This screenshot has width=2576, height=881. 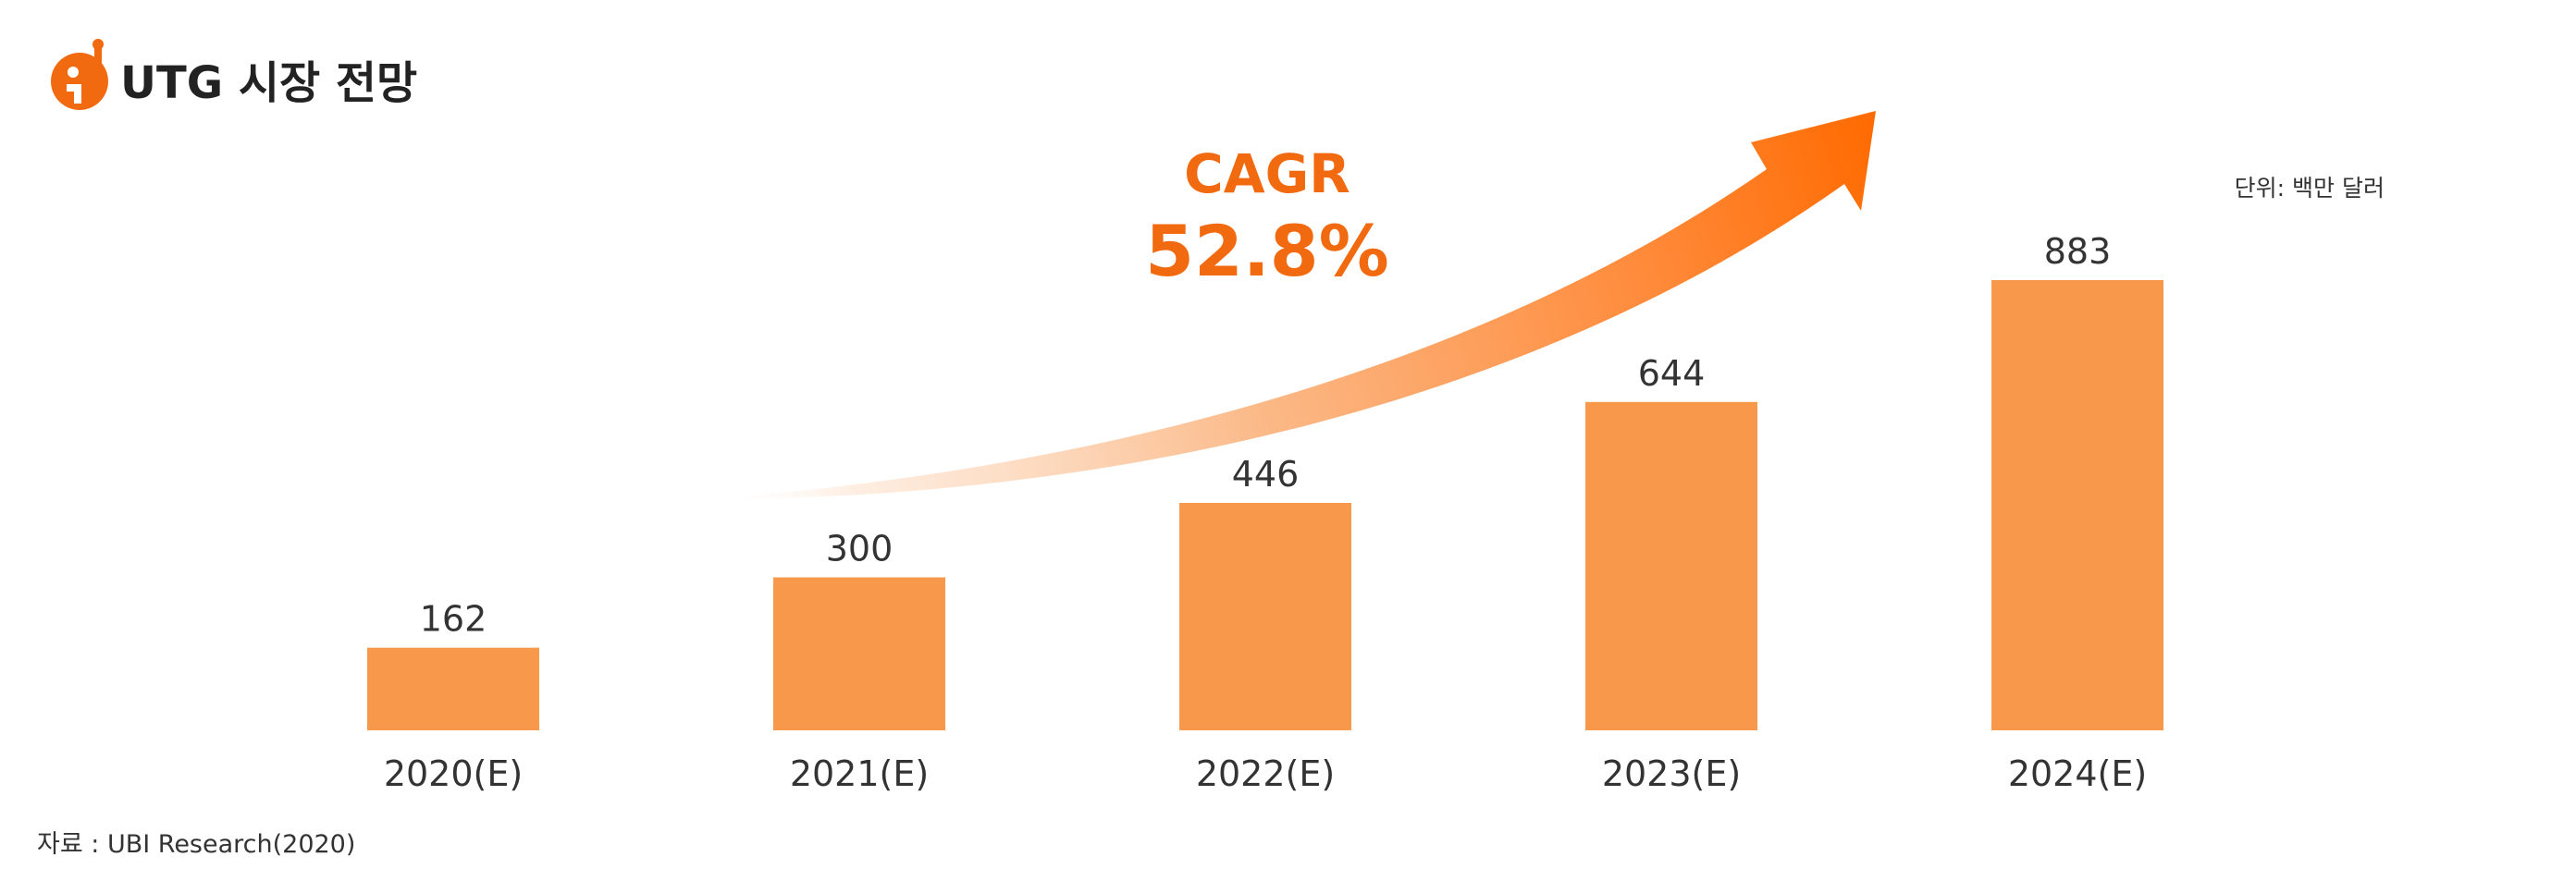 What do you see at coordinates (453, 619) in the screenshot?
I see `data-label-2020(E): 162` at bounding box center [453, 619].